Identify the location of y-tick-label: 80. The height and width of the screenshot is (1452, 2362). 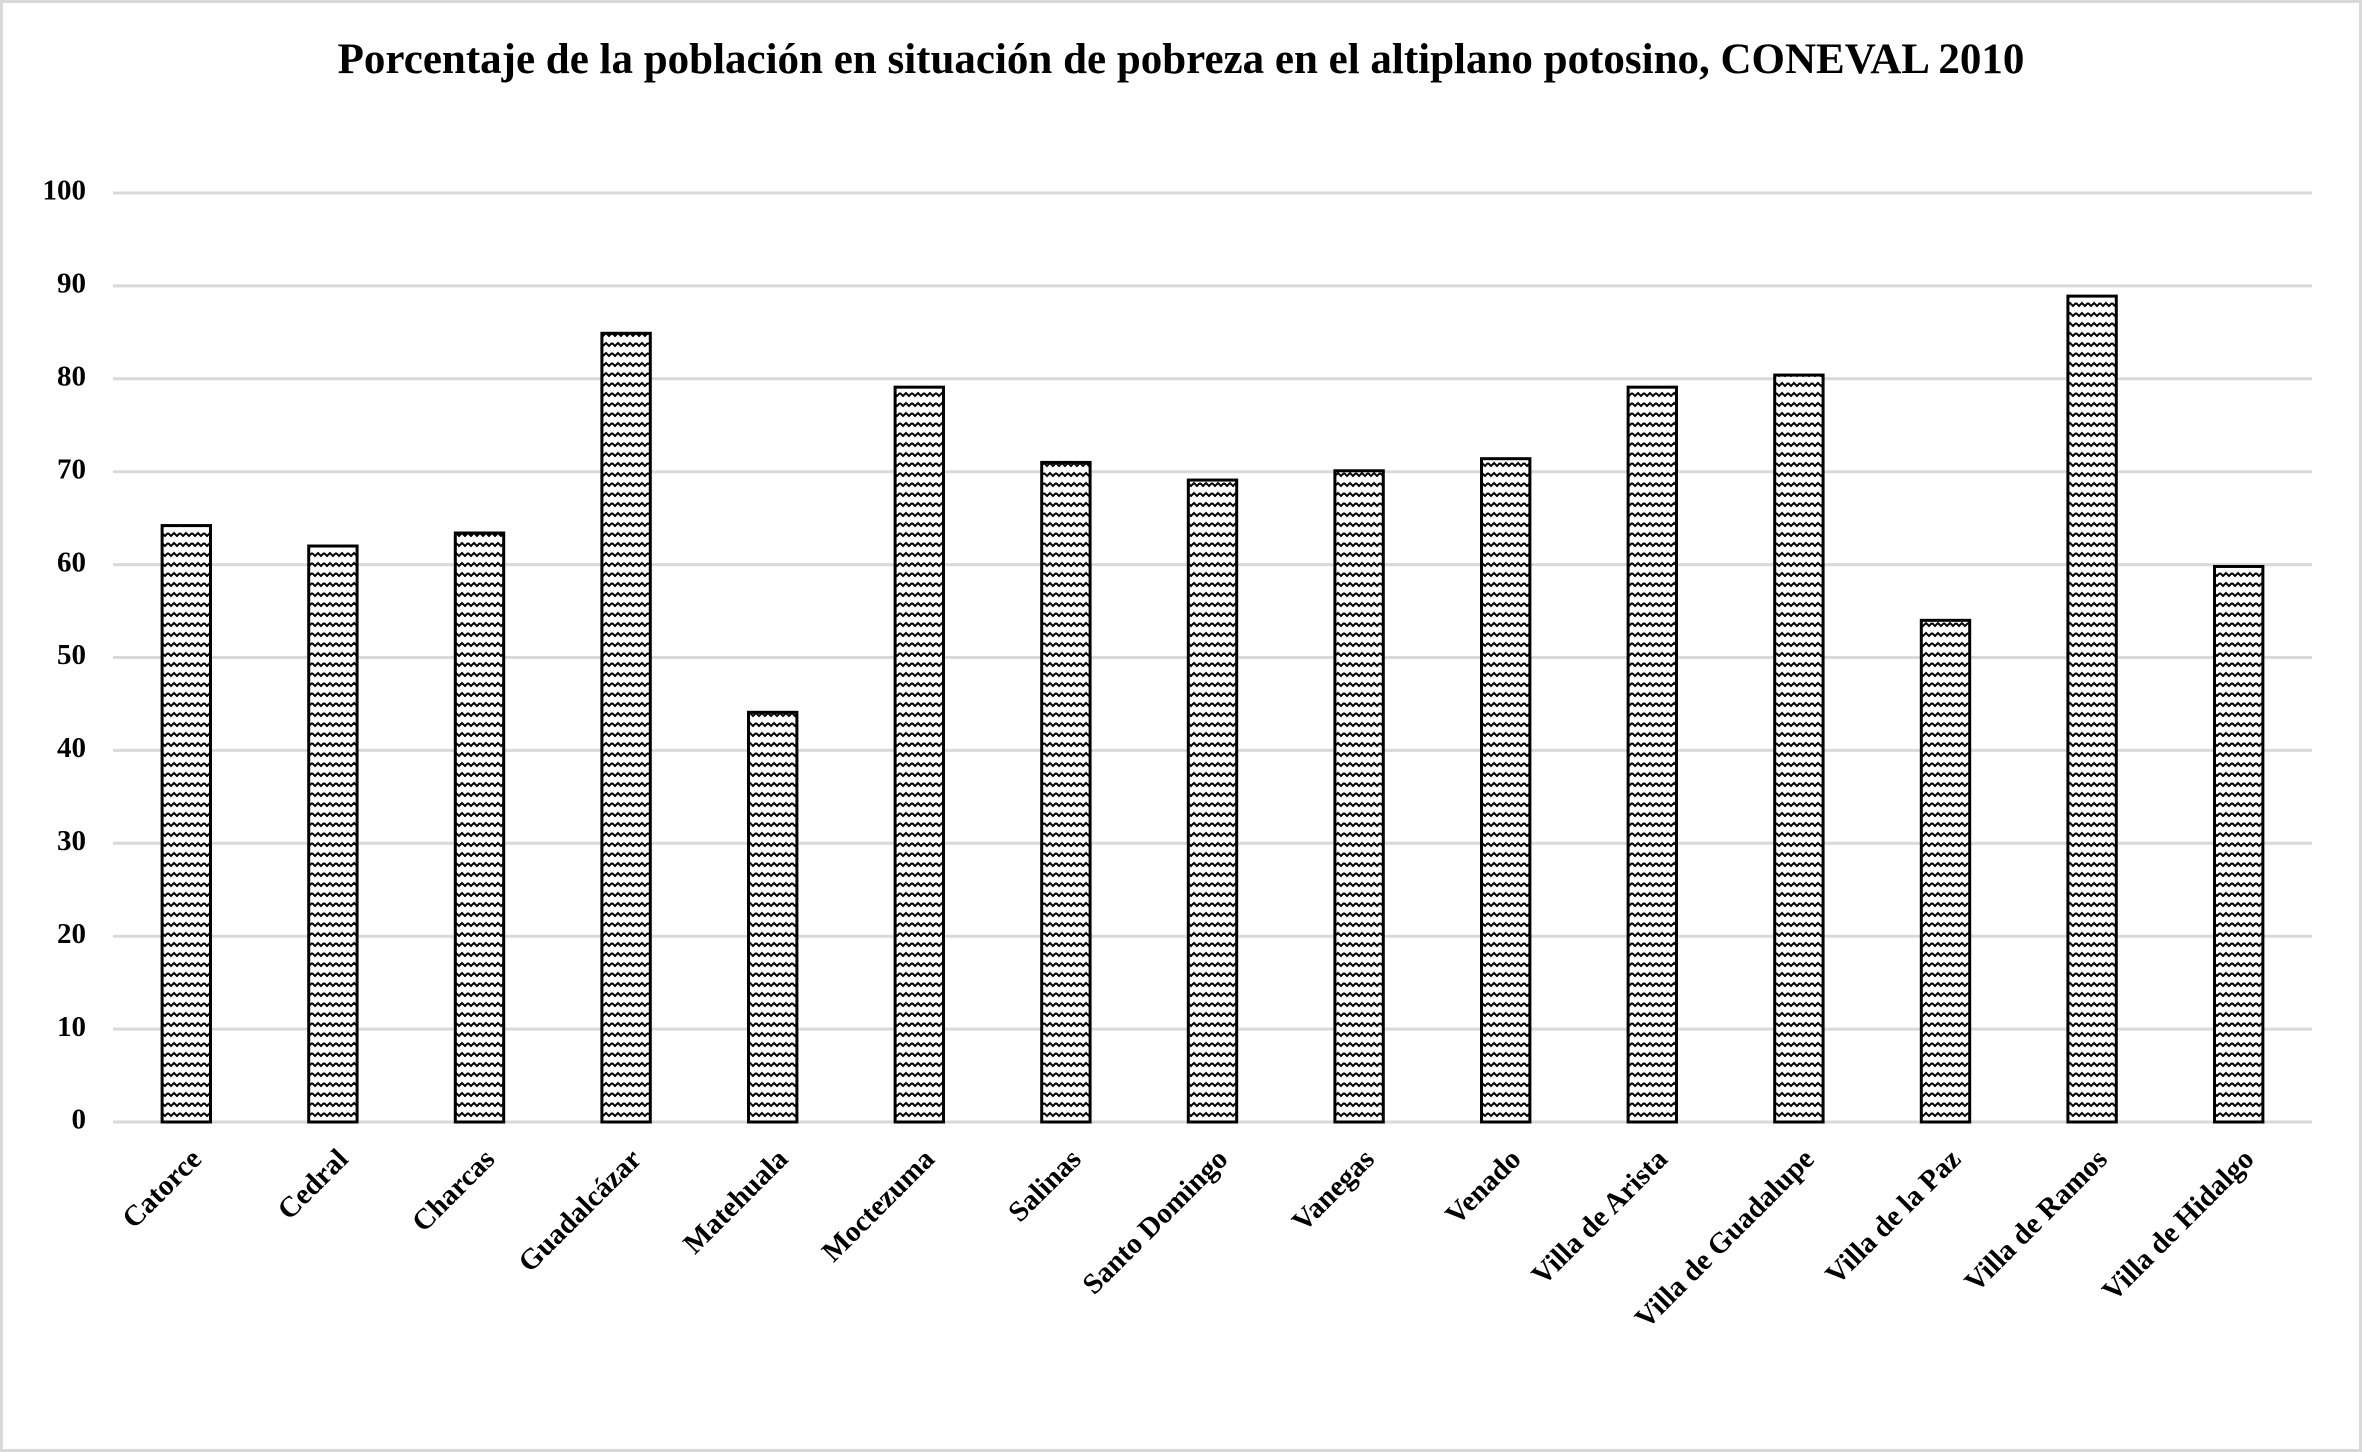
(71, 376).